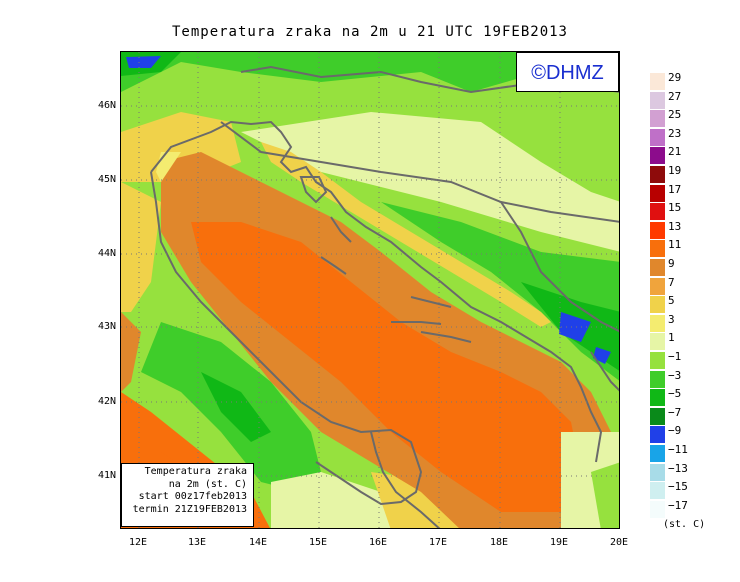 Image resolution: width=740 pixels, height=582 pixels. Describe the element at coordinates (678, 487) in the screenshot. I see `legend-label: −15` at that location.